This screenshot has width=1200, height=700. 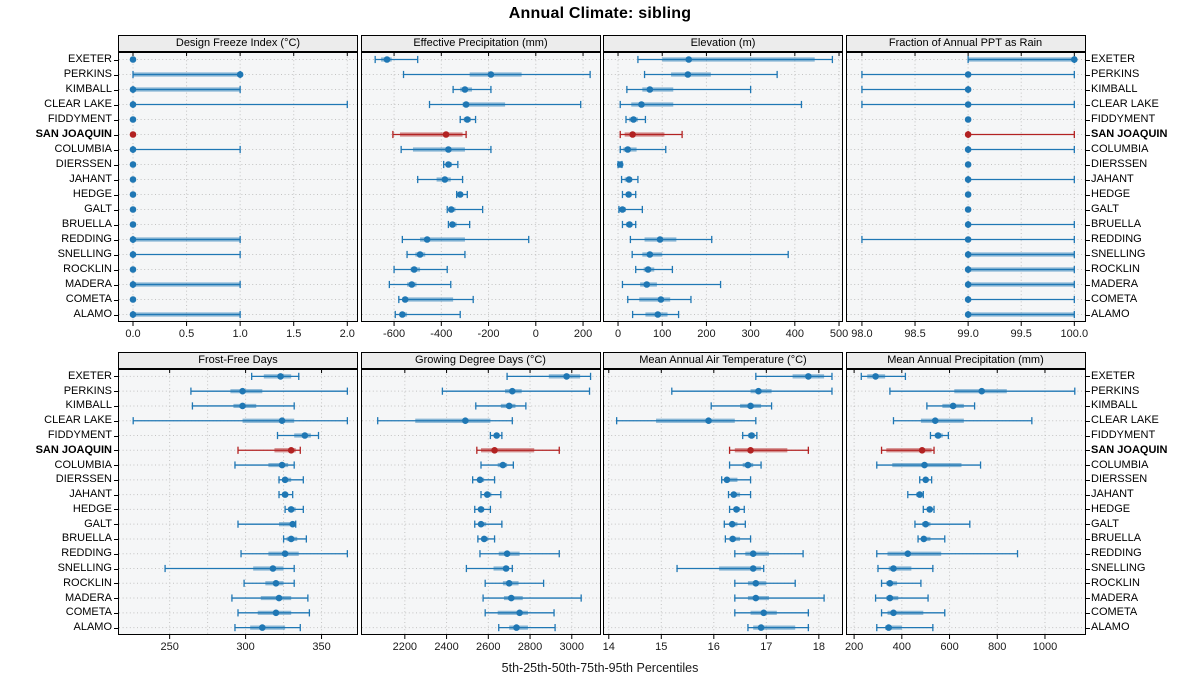 I want to click on station-label-right-redding: REDDING, so click(x=1116, y=553).